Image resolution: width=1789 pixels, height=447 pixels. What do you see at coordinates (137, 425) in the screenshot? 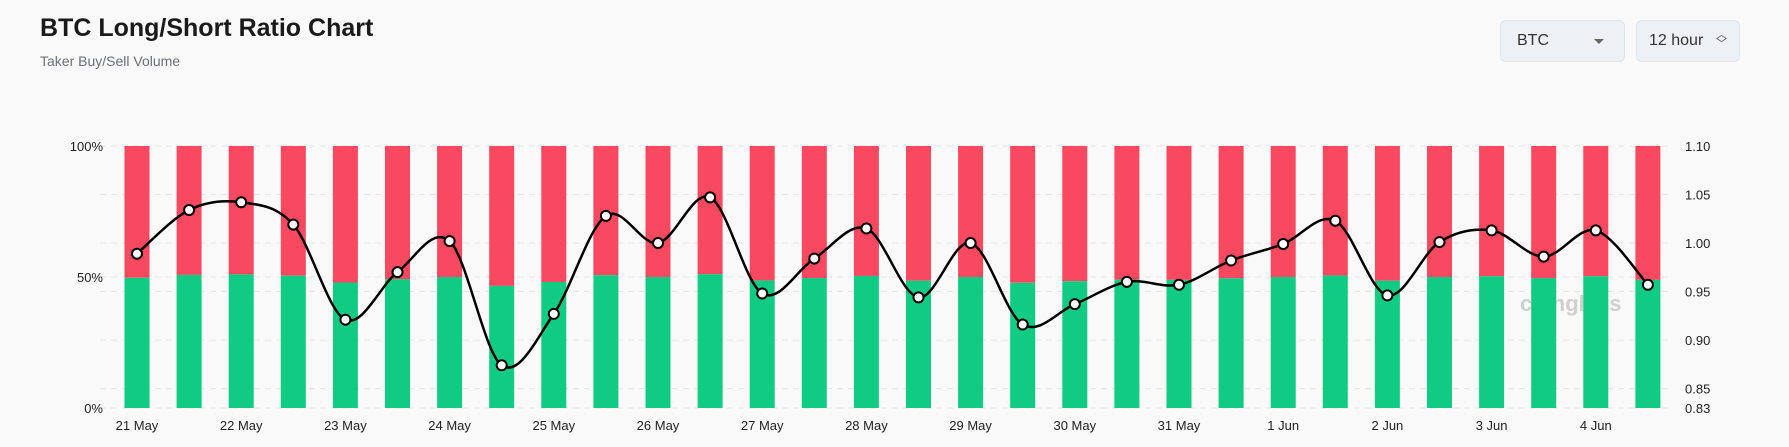
I see `x-axis-tick: 21 May` at bounding box center [137, 425].